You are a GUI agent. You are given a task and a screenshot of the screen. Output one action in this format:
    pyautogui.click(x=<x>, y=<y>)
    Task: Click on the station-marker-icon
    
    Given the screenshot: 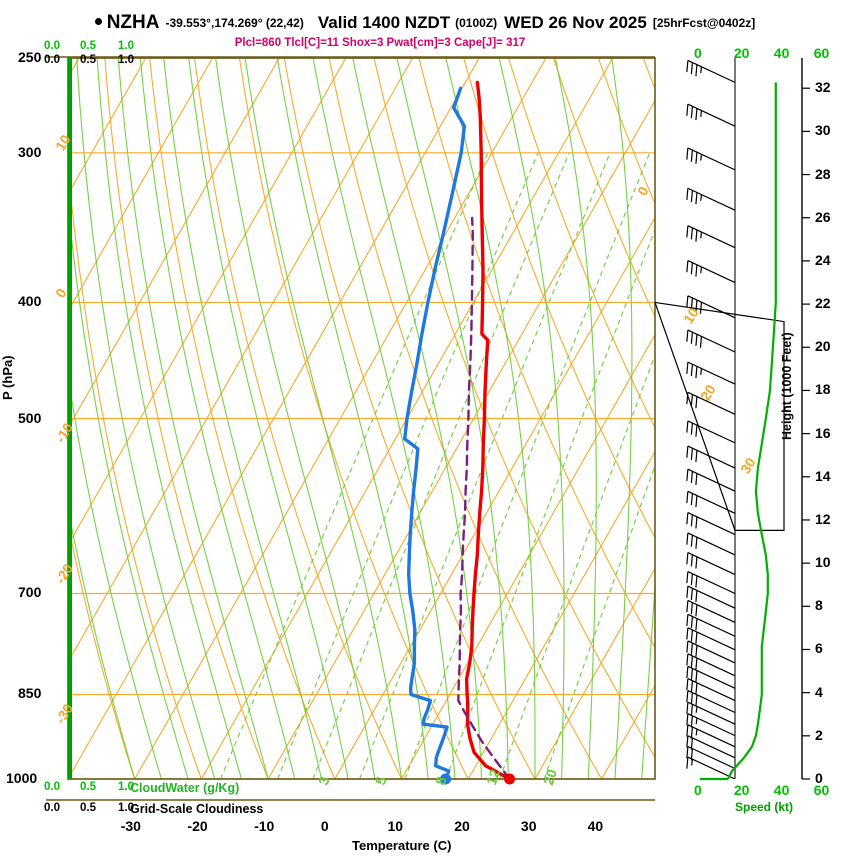 What is the action you would take?
    pyautogui.click(x=98, y=21)
    